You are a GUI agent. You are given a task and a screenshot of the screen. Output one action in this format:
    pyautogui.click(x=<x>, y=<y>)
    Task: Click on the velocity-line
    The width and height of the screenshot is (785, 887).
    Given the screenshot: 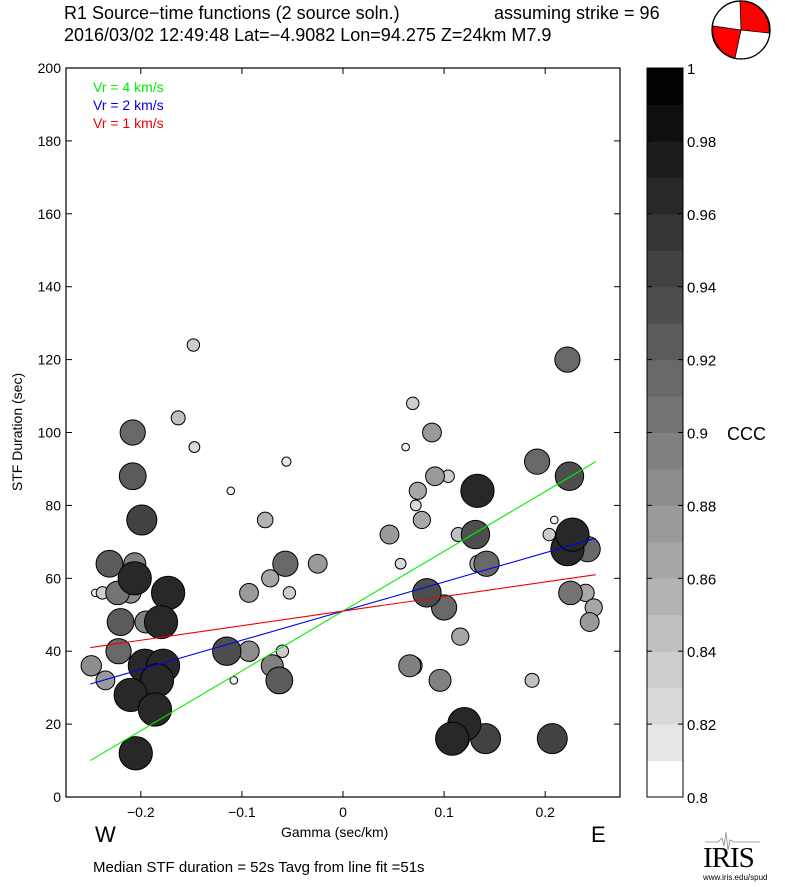 What is the action you would take?
    pyautogui.click(x=343, y=611)
    